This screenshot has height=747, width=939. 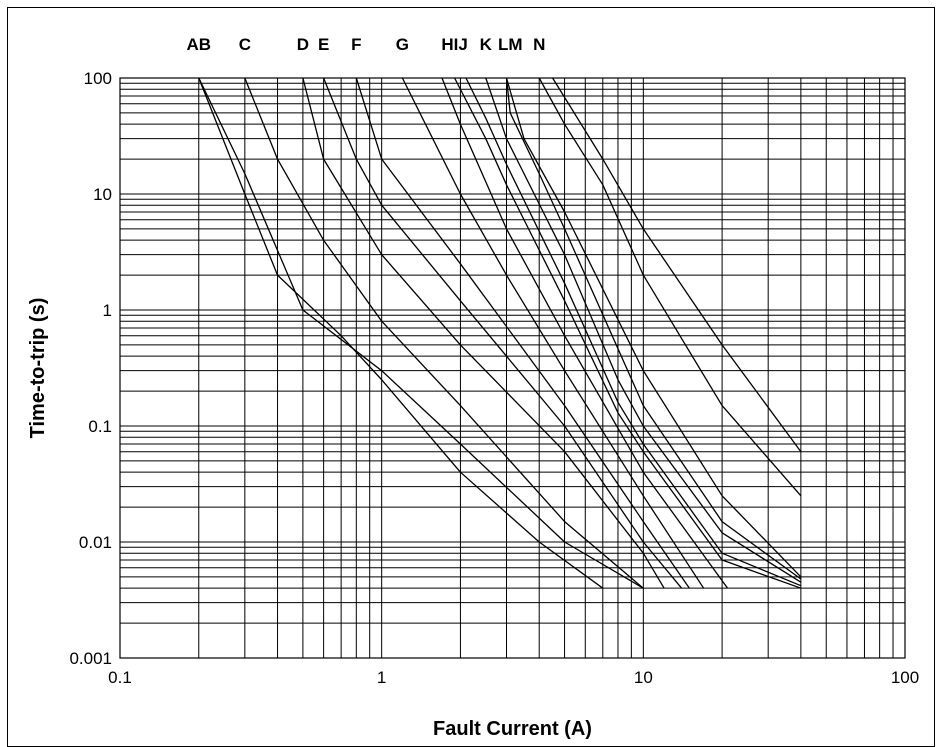 I want to click on curve-label: F, so click(x=356, y=44).